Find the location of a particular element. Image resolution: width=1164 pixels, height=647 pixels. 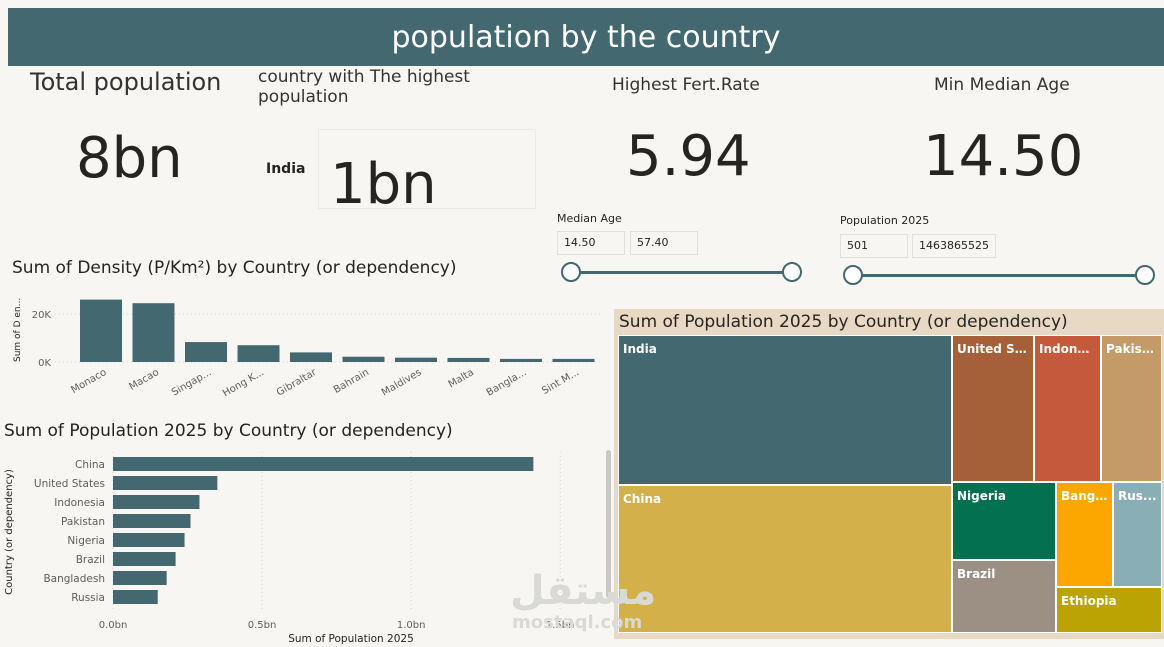

watermark-logo: مستقل is located at coordinates (583, 591).